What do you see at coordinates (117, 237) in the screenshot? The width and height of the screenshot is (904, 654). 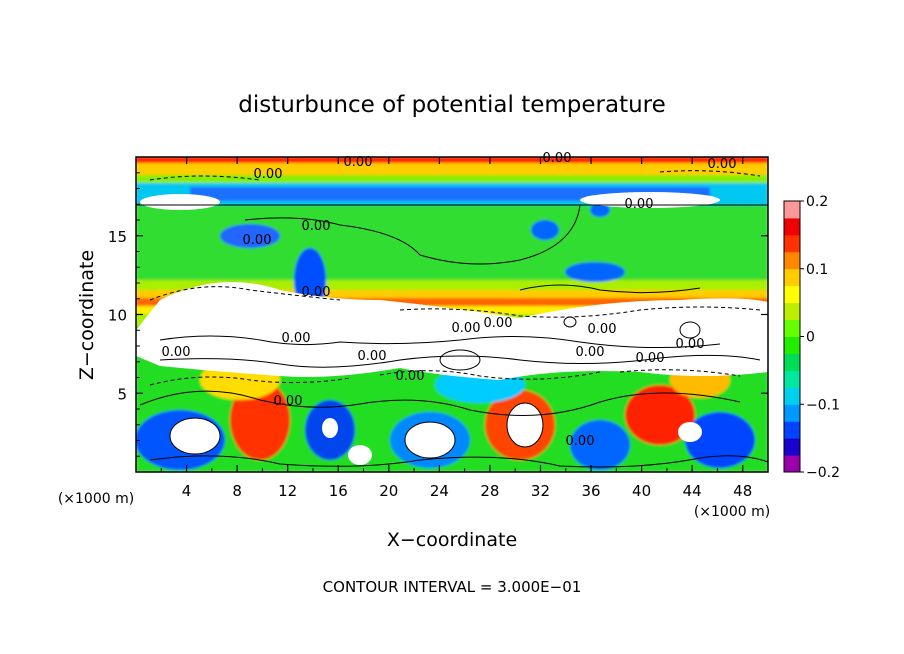 I see `y-tick-label: 15` at bounding box center [117, 237].